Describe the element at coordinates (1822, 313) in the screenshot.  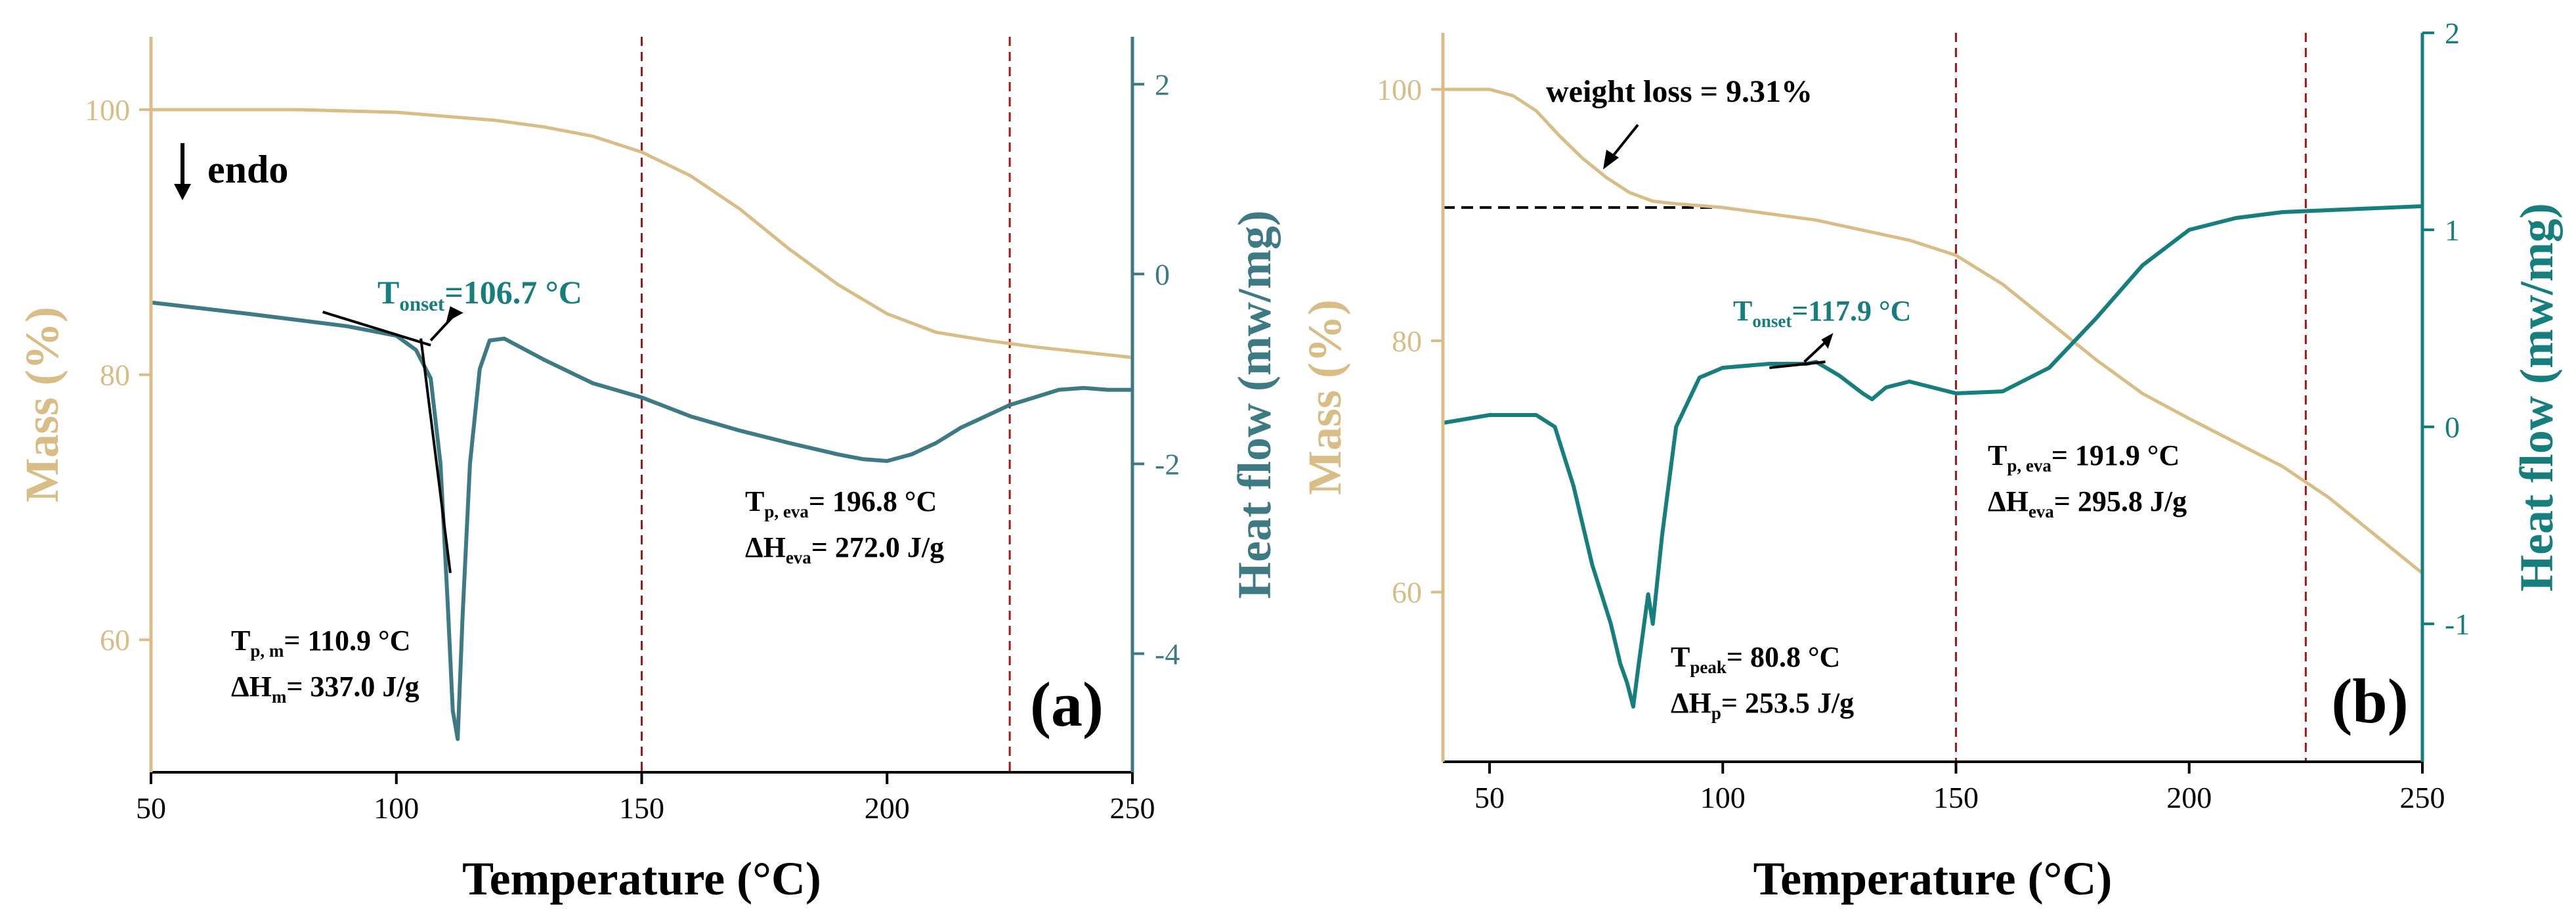
I see `onset-annotation: Tonset=117.9 °C` at that location.